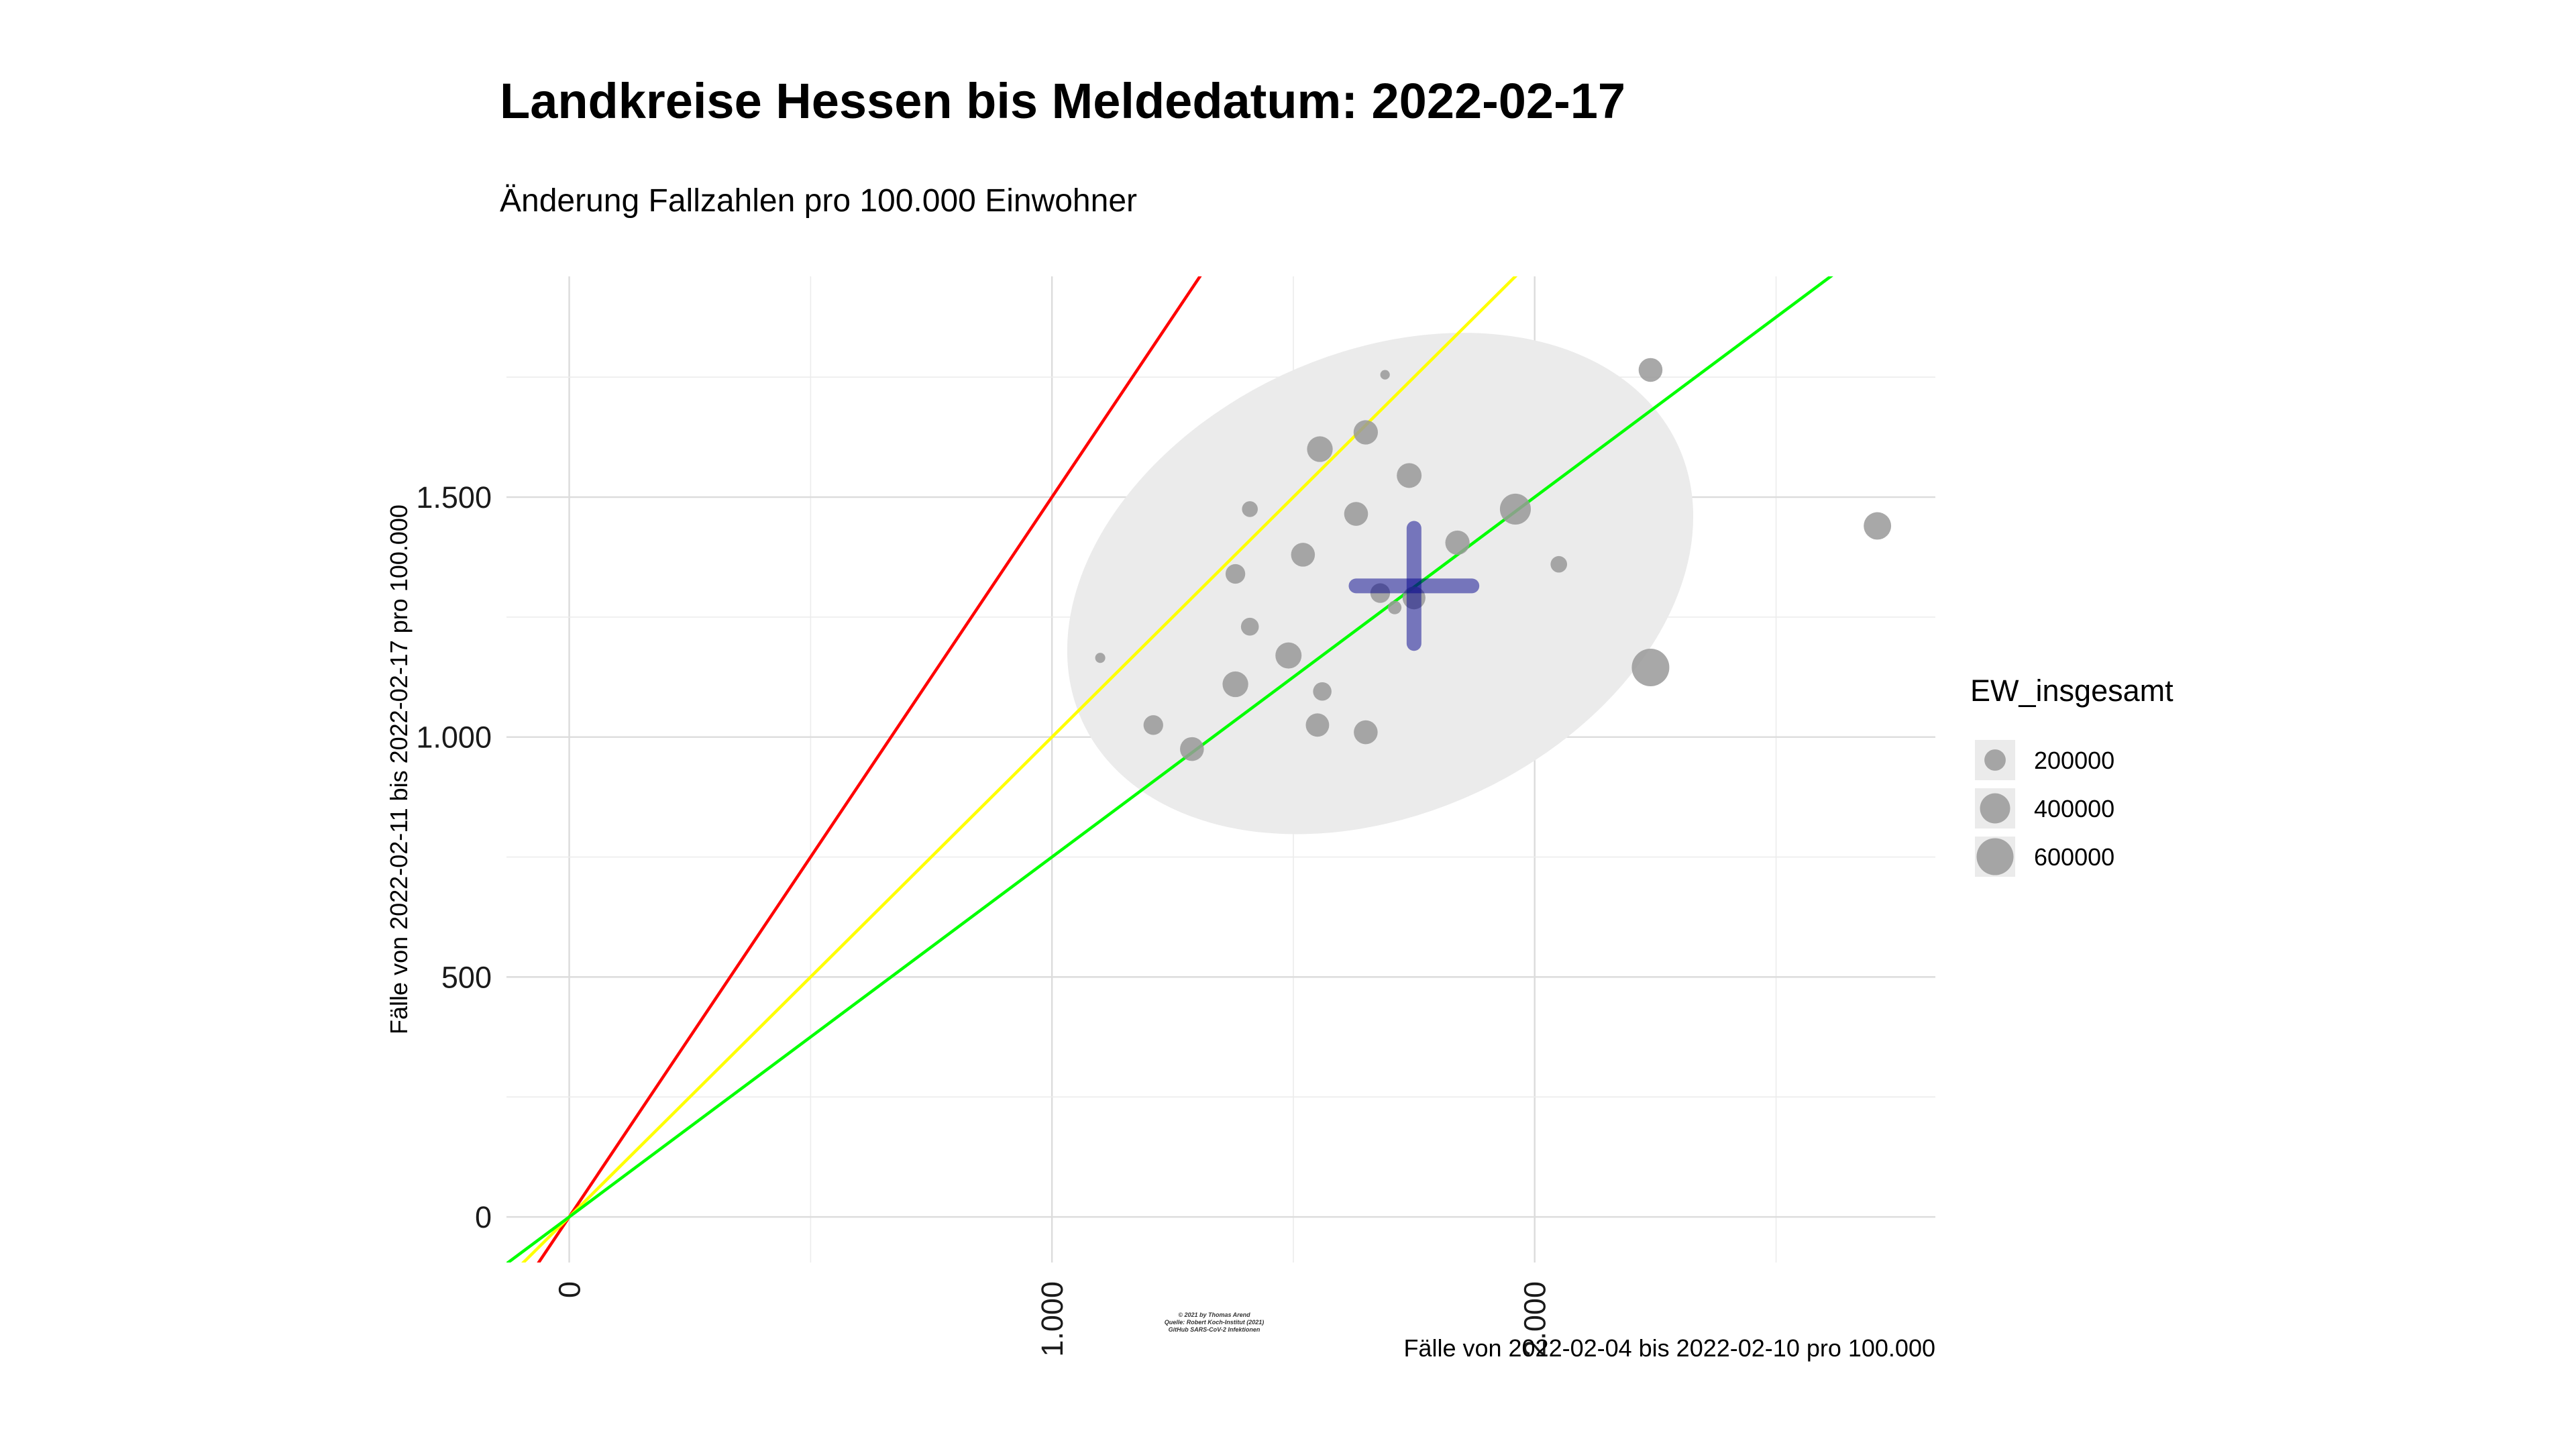 This screenshot has height=1449, width=2576. Describe the element at coordinates (1214, 1314) in the screenshot. I see `caption-line: © 2021 by Thomas Arend` at that location.